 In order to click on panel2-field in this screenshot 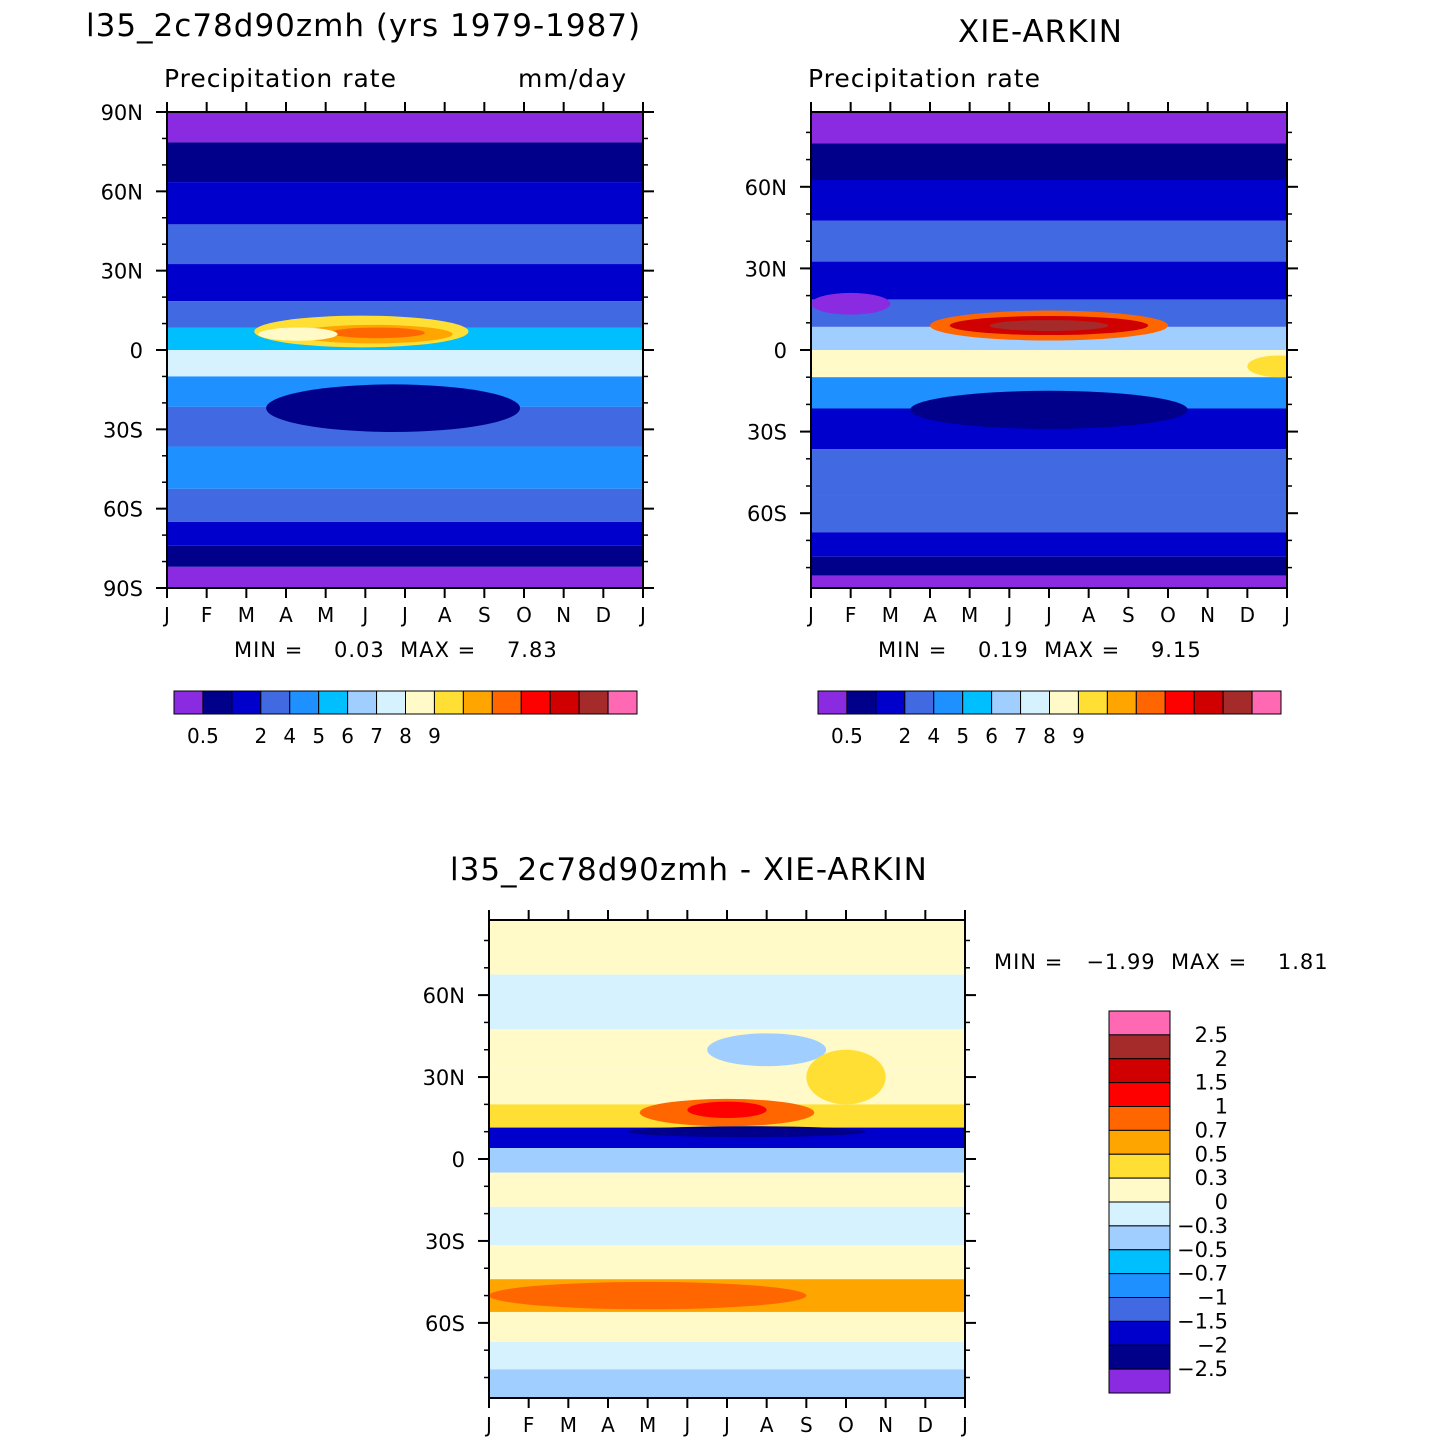, I will do `click(1049, 350)`.